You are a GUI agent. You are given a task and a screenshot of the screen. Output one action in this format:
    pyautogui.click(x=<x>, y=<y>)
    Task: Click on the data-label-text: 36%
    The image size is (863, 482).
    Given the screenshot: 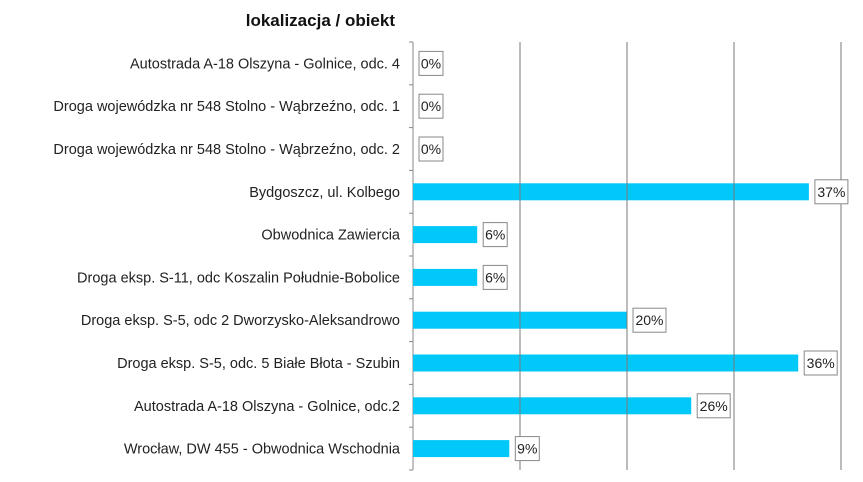 What is the action you would take?
    pyautogui.click(x=821, y=363)
    